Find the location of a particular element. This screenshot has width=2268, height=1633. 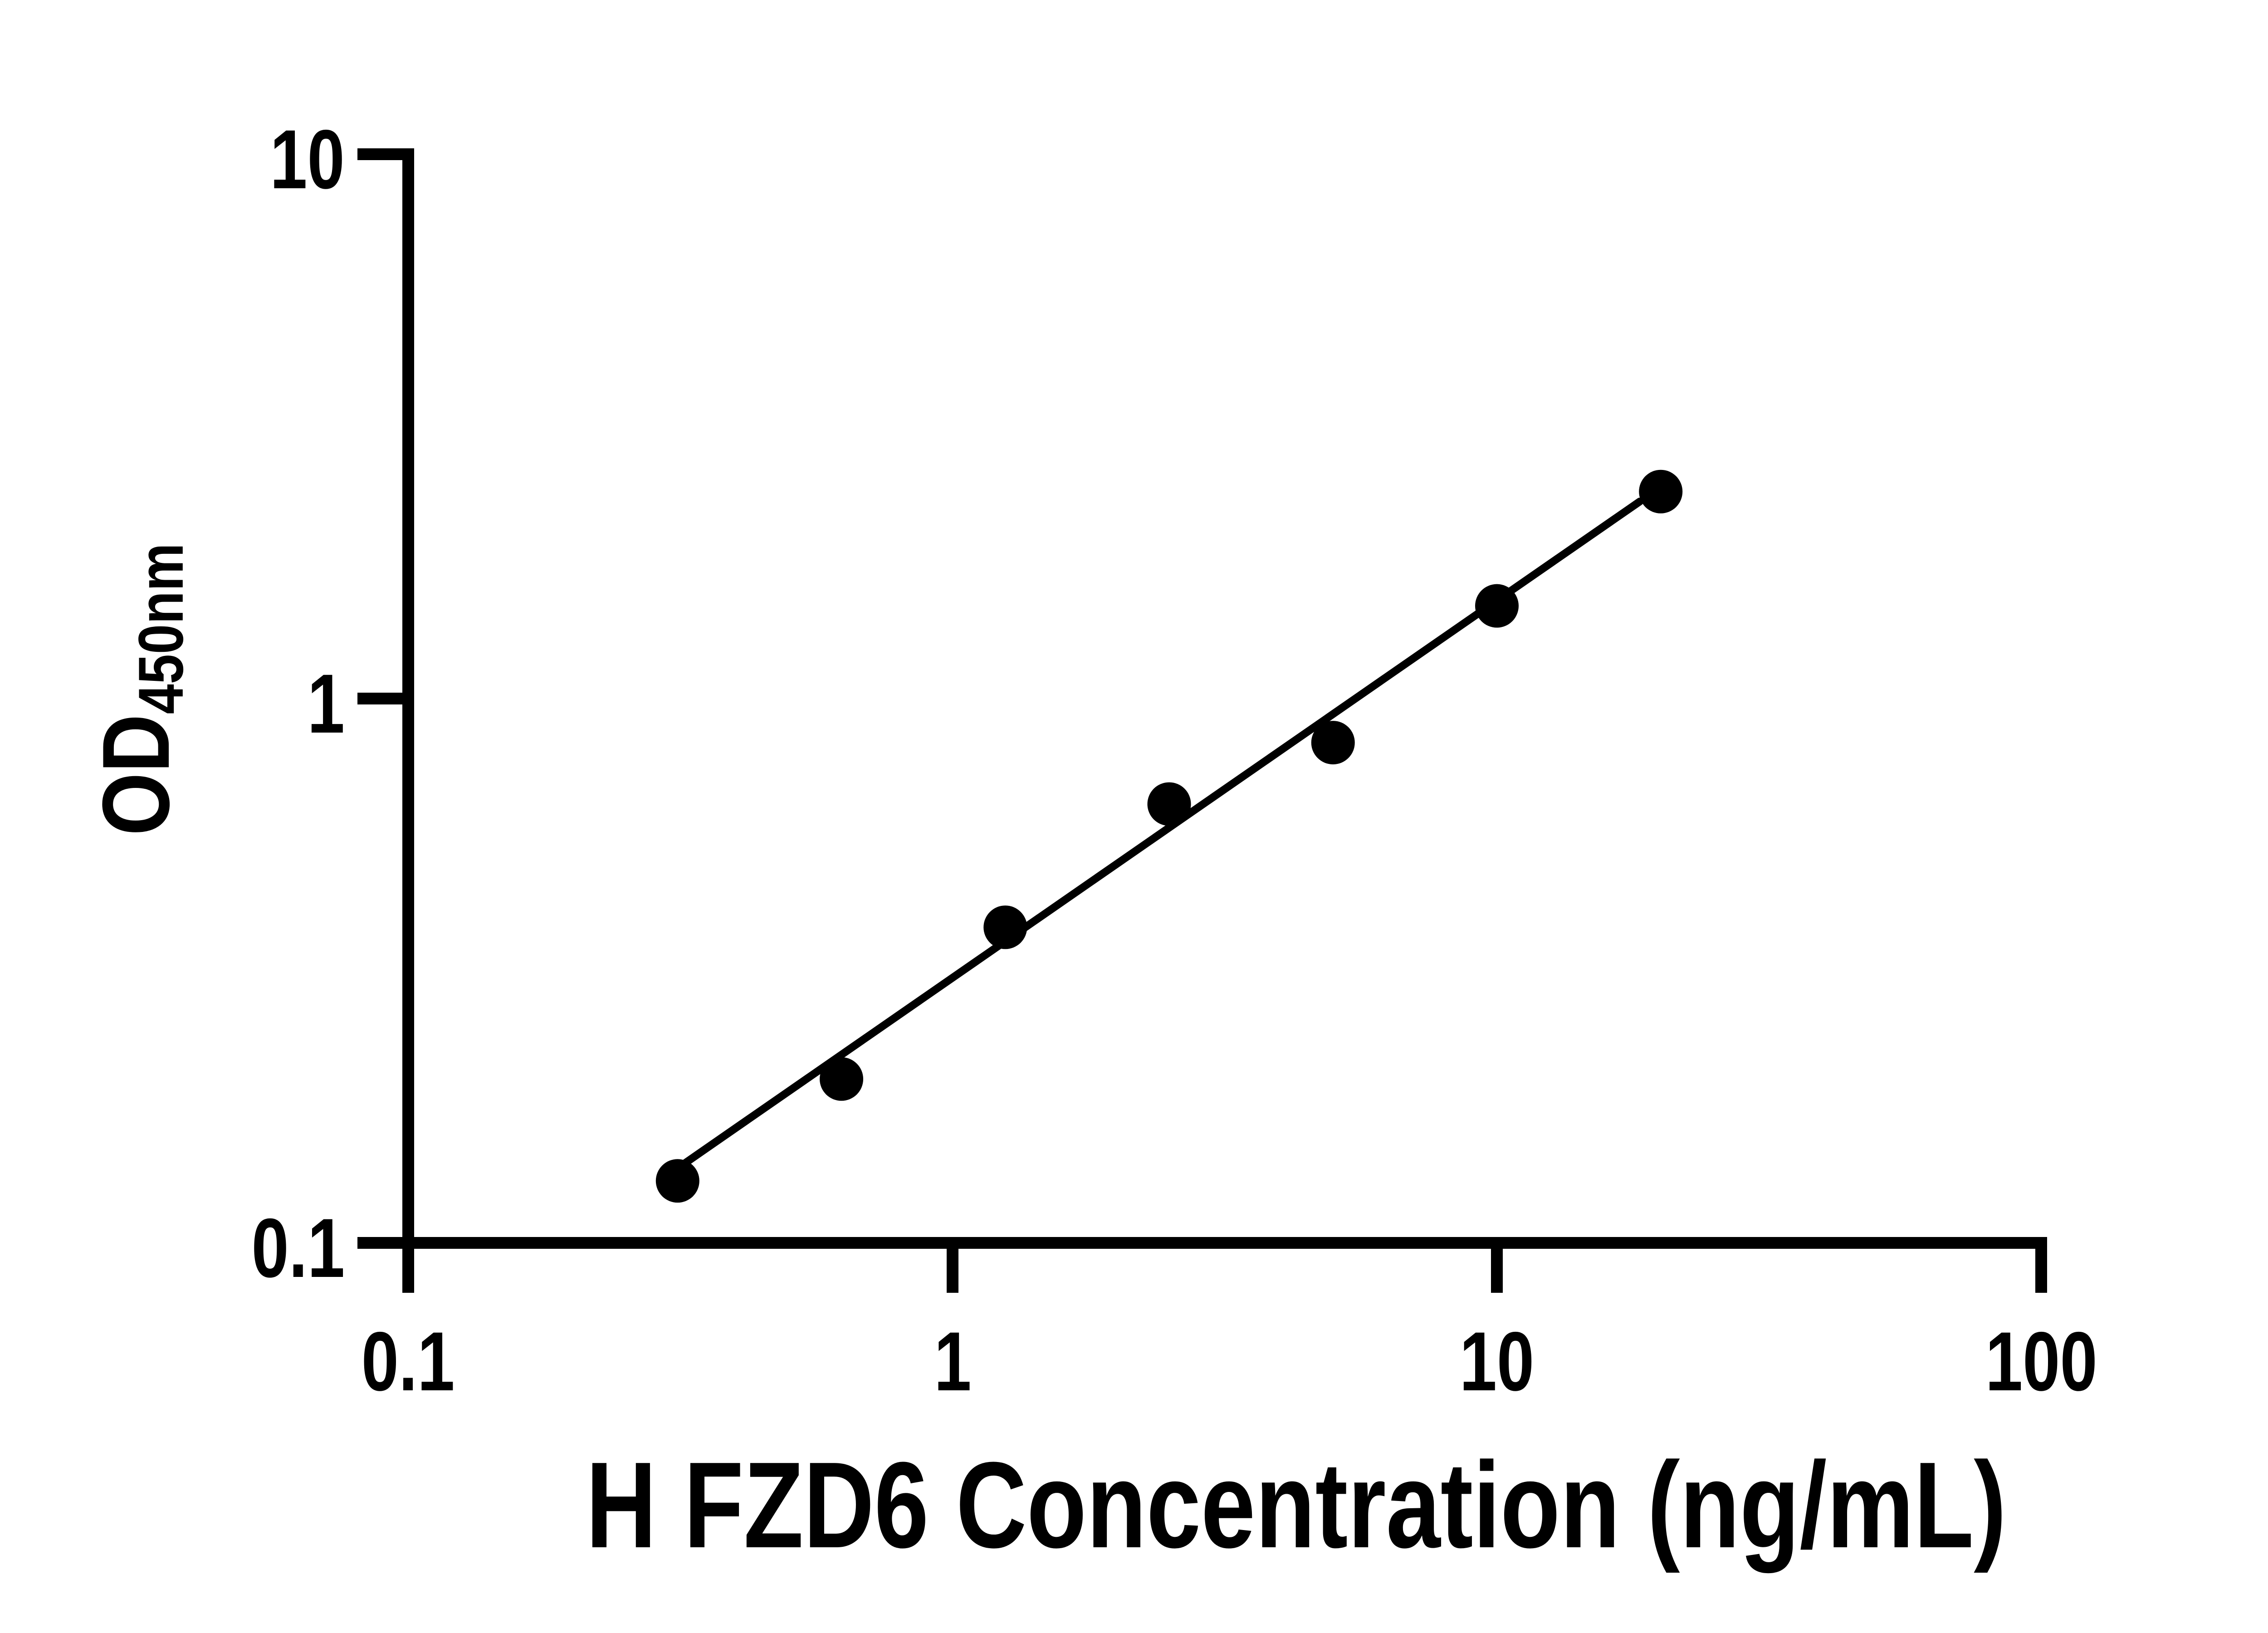

x-tick-label-100: 100 is located at coordinates (2041, 1361).